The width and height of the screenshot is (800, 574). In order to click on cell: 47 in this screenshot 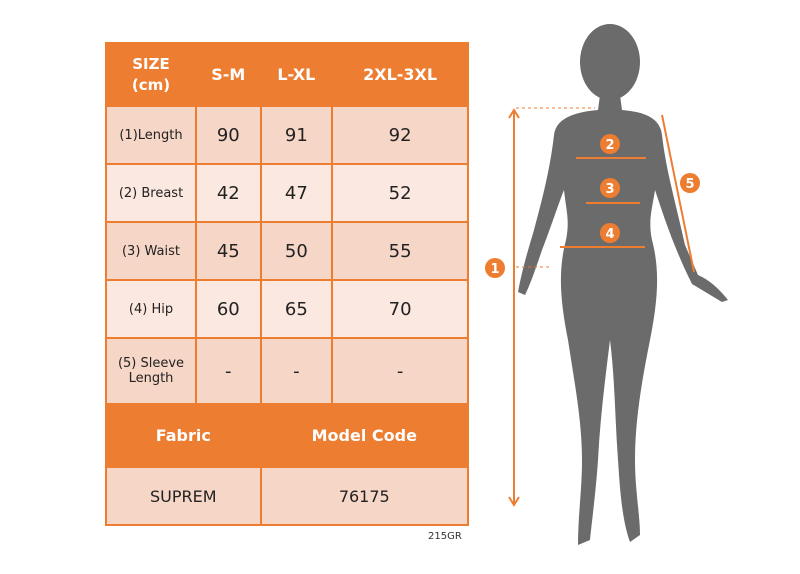, I will do `click(296, 193)`.